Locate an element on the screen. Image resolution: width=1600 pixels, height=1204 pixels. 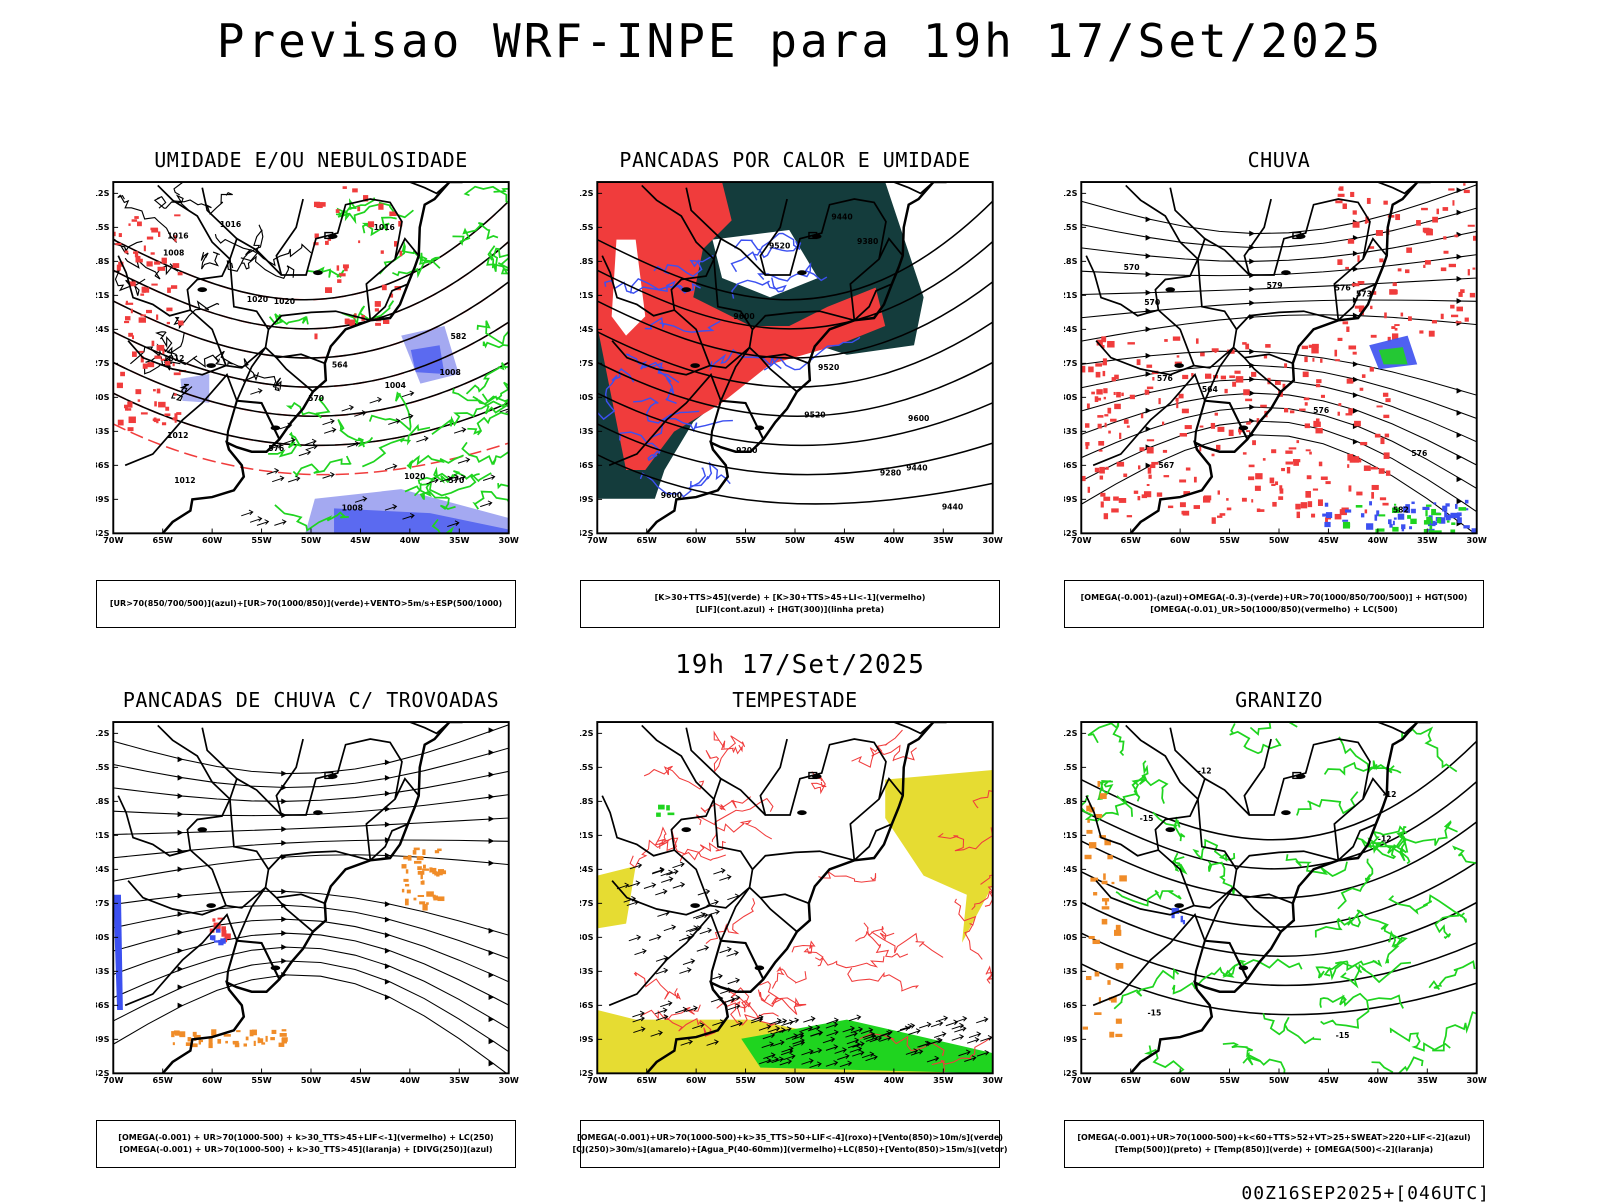
lat-tick-label: 36S is located at coordinates (103, 1005).